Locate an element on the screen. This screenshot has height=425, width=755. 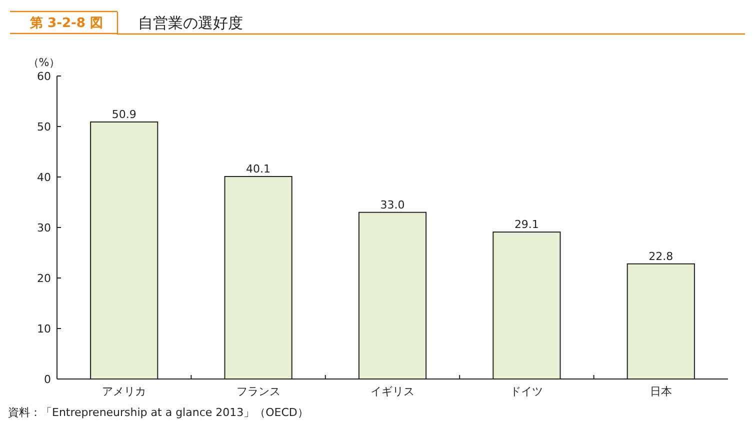
data-label: 22.8 is located at coordinates (661, 256).